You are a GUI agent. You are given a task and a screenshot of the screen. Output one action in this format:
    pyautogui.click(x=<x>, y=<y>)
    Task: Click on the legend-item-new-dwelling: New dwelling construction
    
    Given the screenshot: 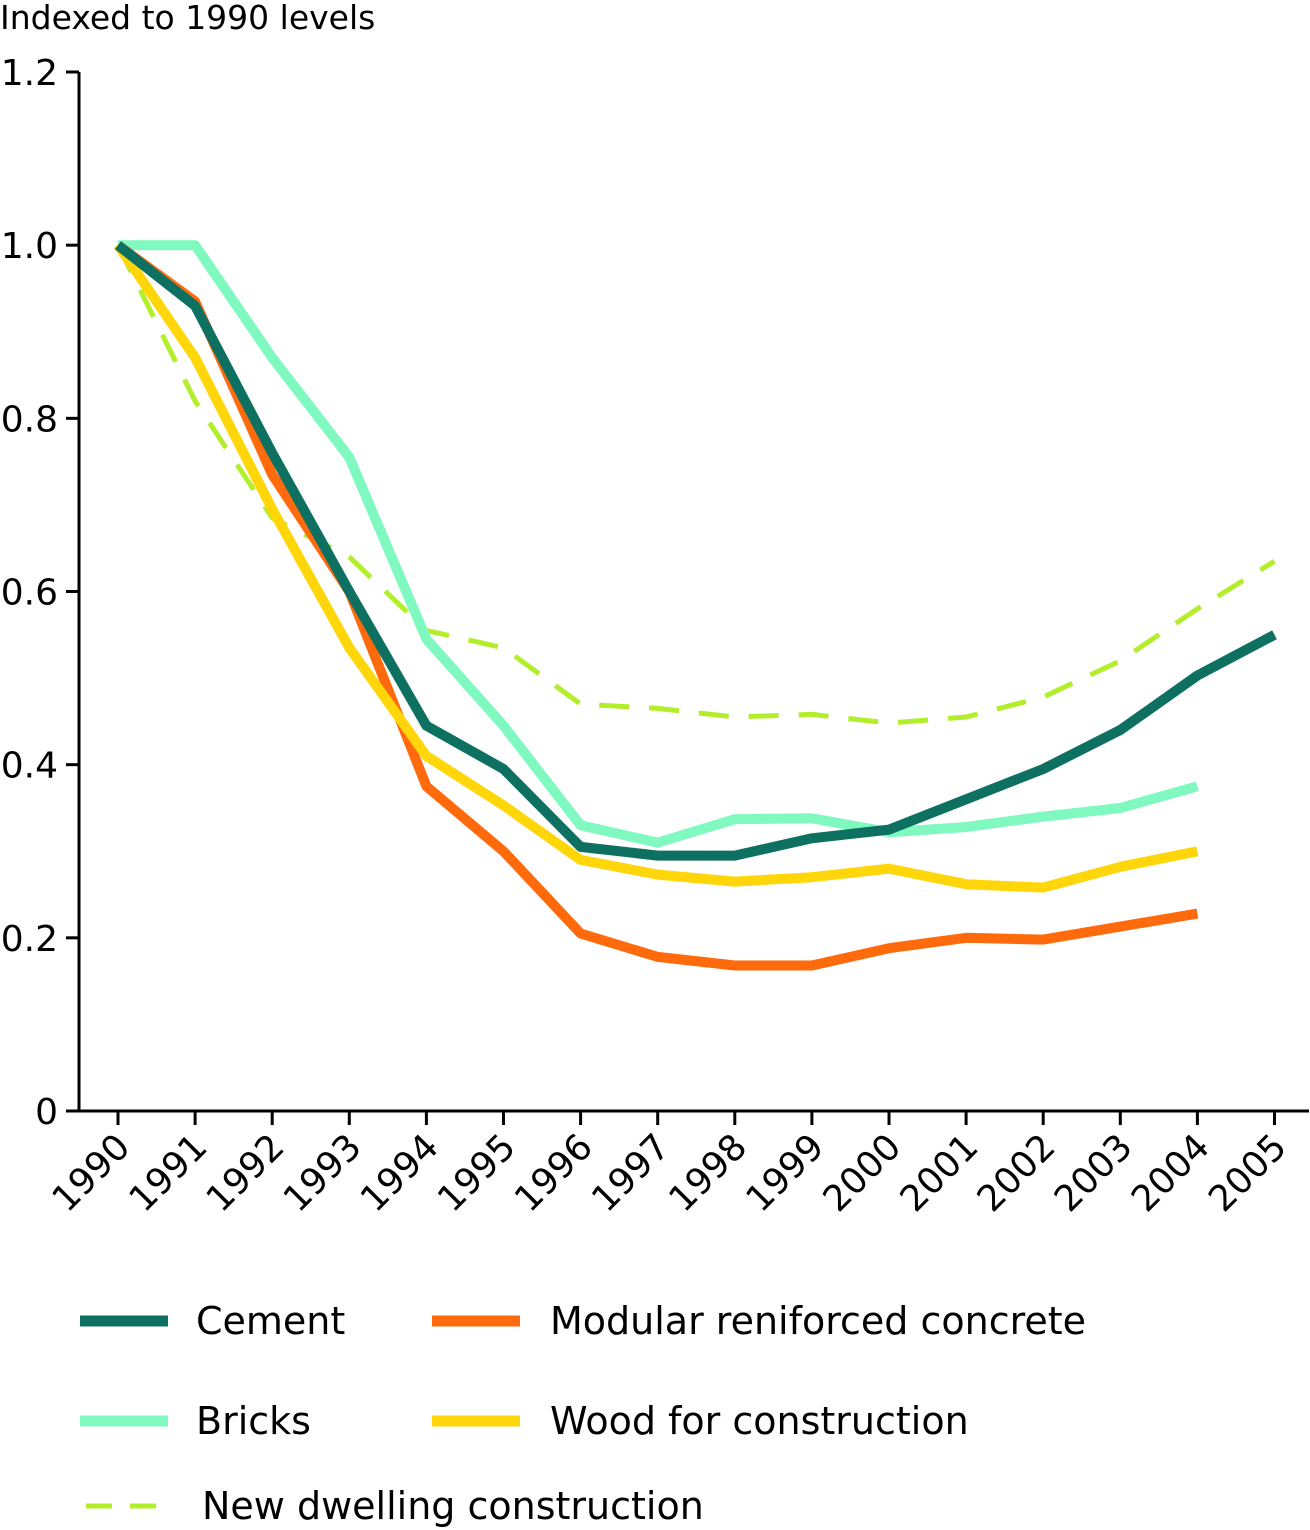 What is the action you would take?
    pyautogui.click(x=394, y=1506)
    